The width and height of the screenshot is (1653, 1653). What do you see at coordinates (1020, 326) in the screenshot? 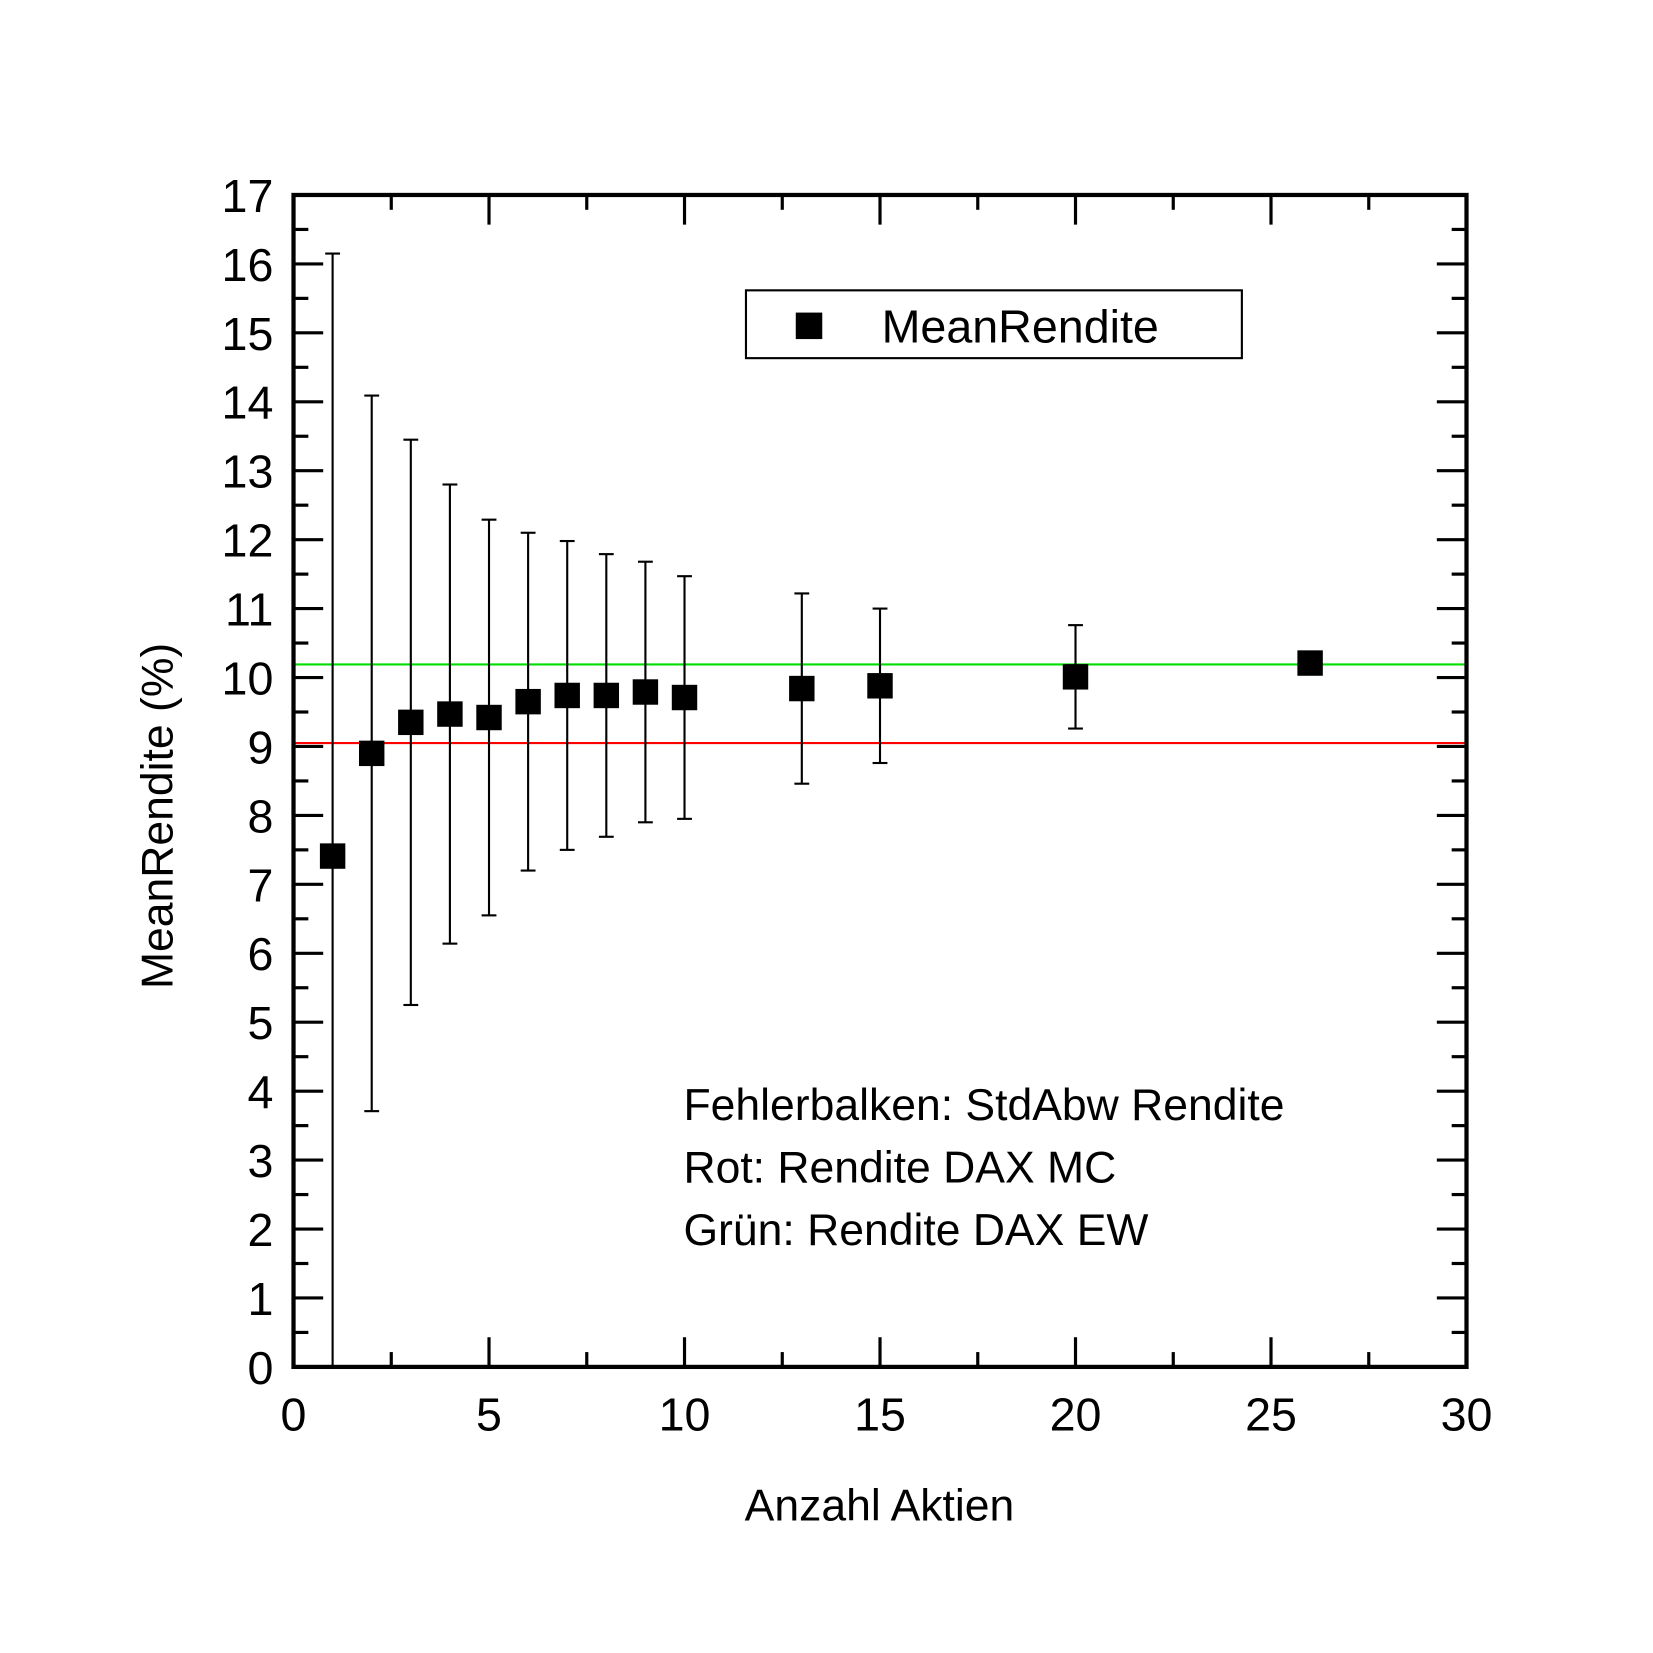
I see `legend-label: MeanRendite` at bounding box center [1020, 326].